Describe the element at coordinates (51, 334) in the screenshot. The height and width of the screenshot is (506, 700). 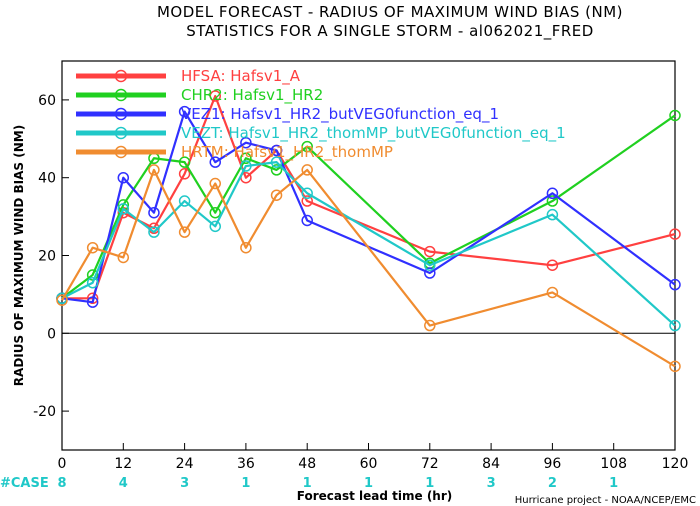
I see `y-tick-label: 0` at that location.